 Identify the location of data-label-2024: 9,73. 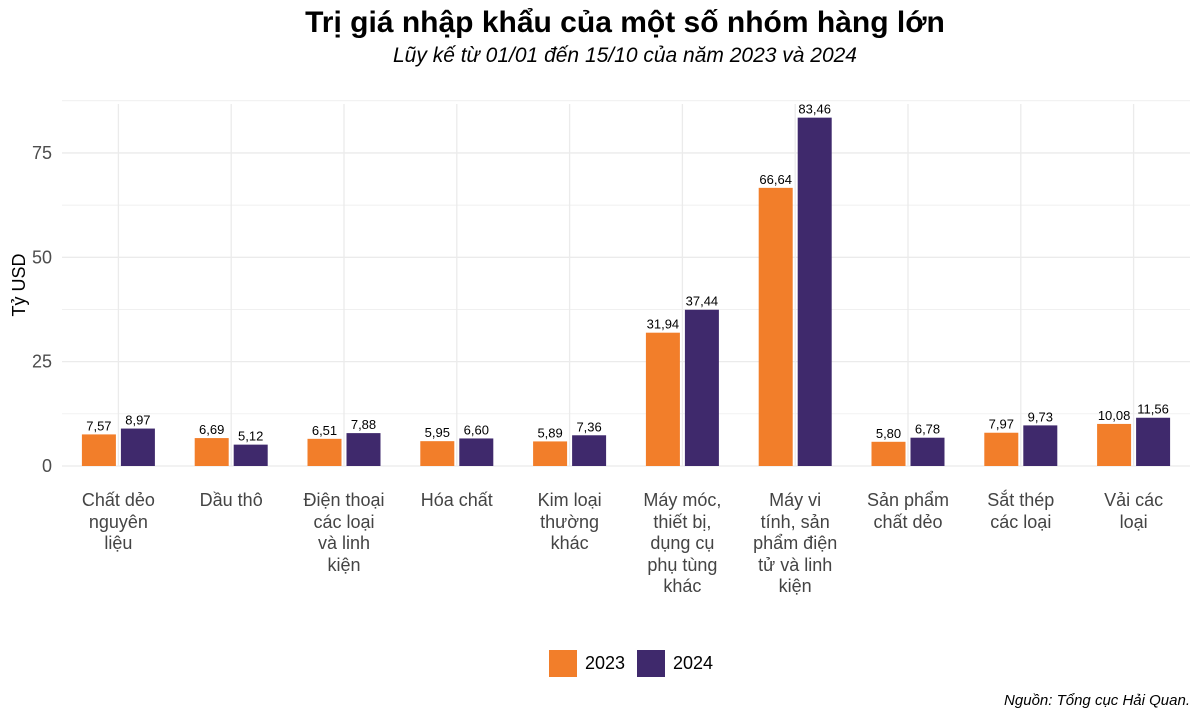
(1040, 416).